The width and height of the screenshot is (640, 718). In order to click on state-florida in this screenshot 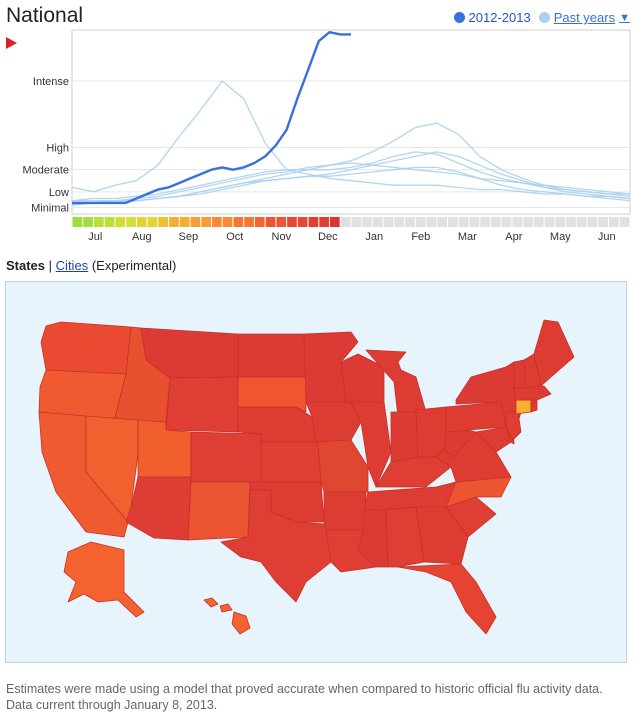, I will do `click(447, 599)`.